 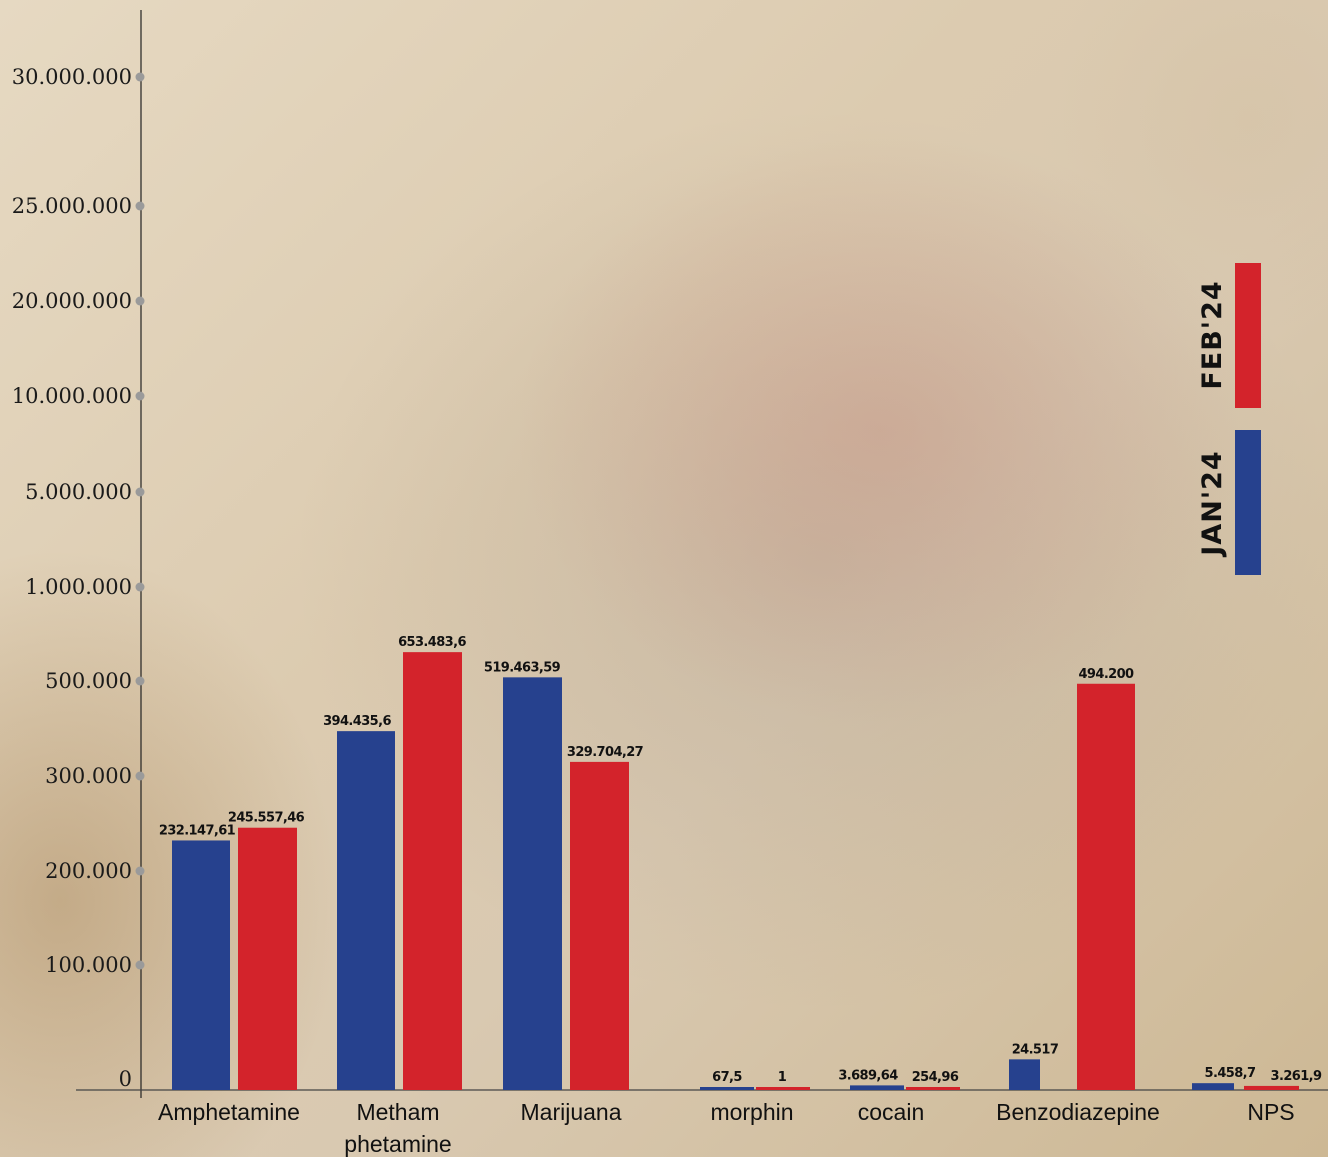 What do you see at coordinates (72, 396) in the screenshot?
I see `y-tick-label: 10.000.000` at bounding box center [72, 396].